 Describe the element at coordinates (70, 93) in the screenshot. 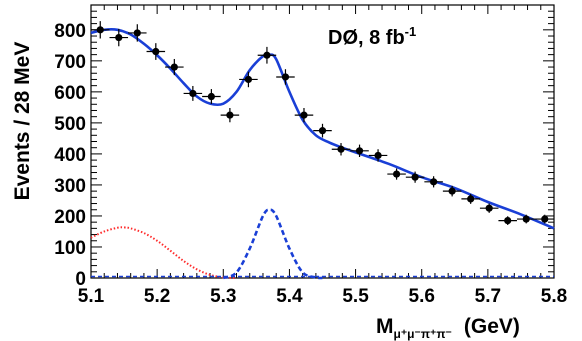

I see `y-tick-label: 600` at that location.